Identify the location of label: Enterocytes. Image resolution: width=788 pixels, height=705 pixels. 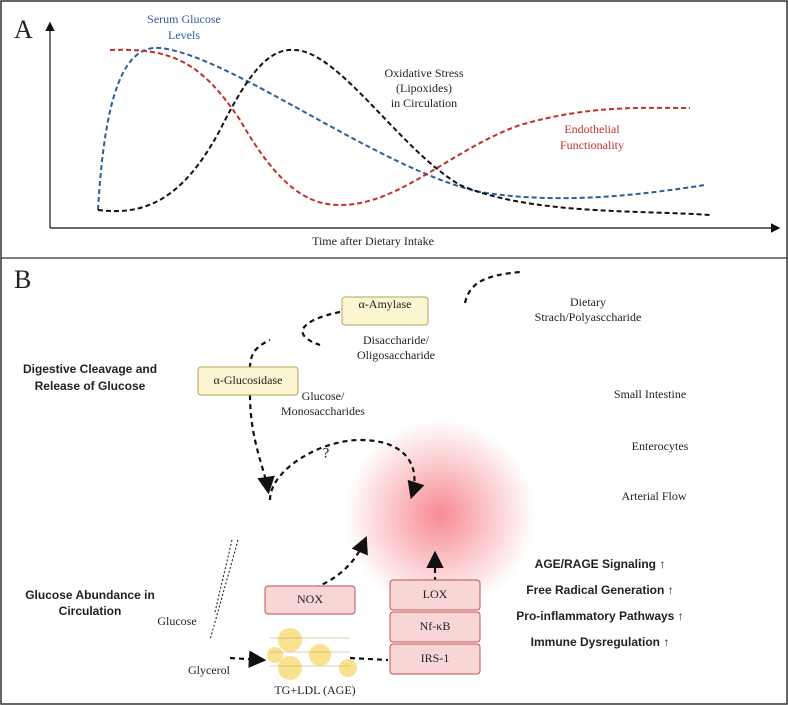
(660, 446).